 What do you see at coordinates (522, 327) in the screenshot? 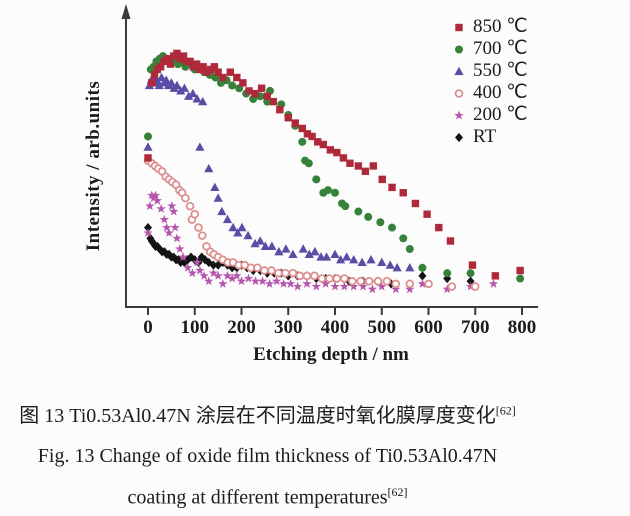
I see `x-tick-label: 800` at bounding box center [522, 327].